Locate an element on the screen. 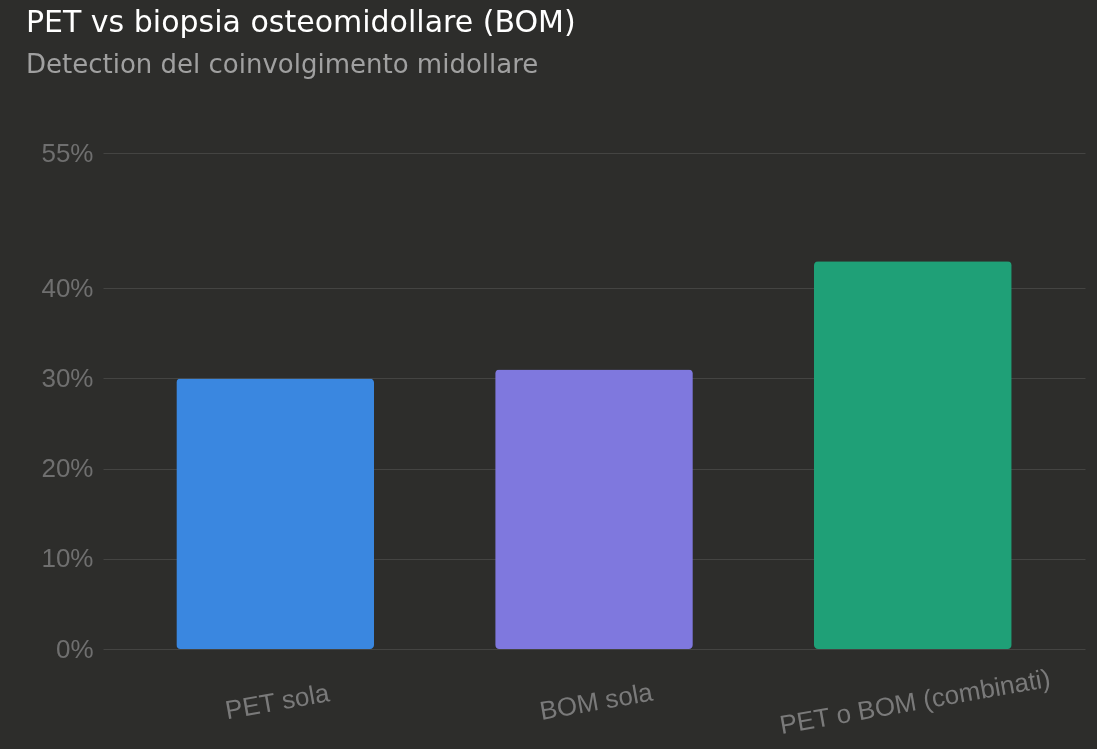  y-tick-label: 0% is located at coordinates (74, 648).